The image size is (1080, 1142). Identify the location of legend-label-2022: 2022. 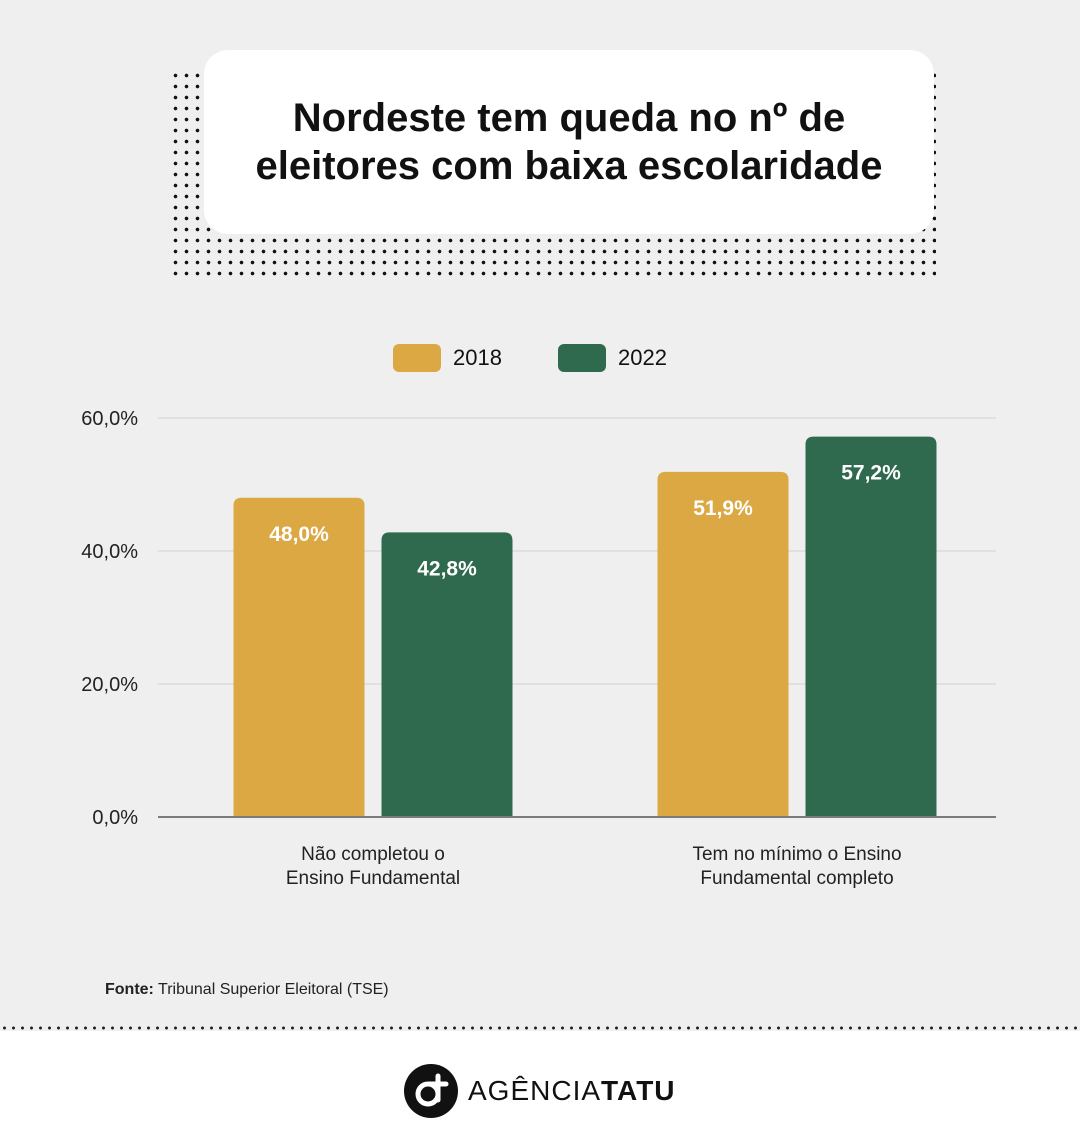
(642, 357).